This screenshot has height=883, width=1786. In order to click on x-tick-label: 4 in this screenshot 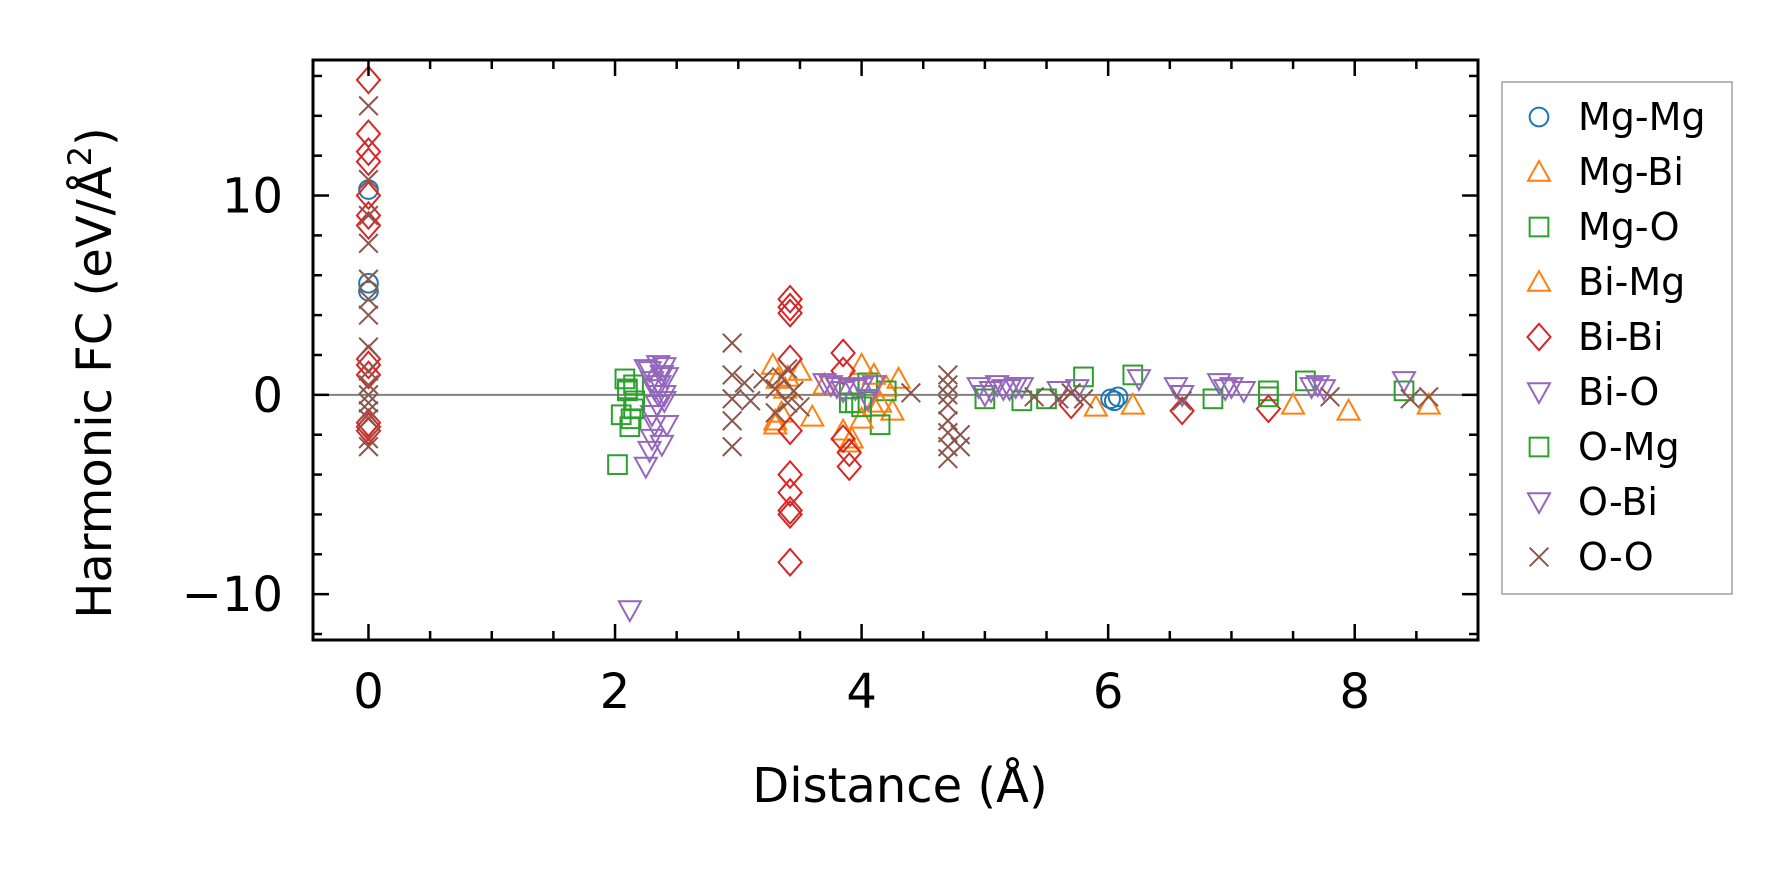, I will do `click(861, 692)`.